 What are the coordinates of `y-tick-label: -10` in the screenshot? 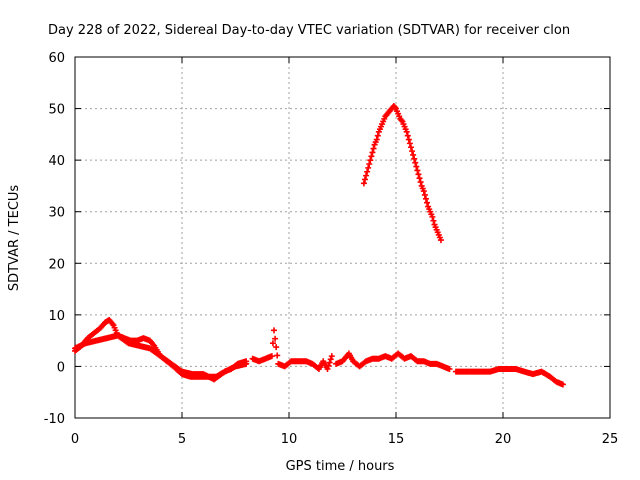 It's located at (54, 419).